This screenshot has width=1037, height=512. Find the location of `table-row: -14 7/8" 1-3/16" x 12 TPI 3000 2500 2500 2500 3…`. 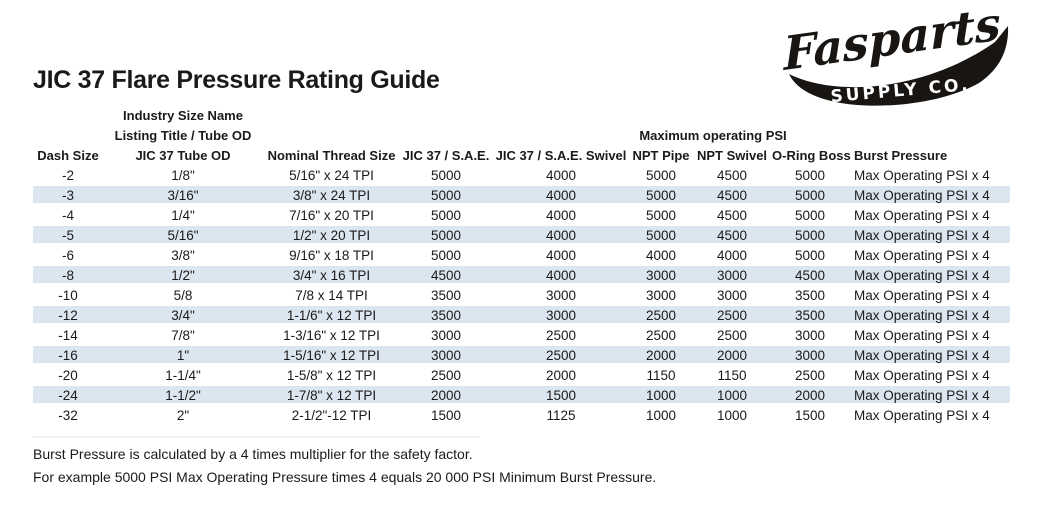

table-row: -14 7/8" 1-3/16" x 12 TPI 3000 2500 2500 2500 3… is located at coordinates (521, 336).